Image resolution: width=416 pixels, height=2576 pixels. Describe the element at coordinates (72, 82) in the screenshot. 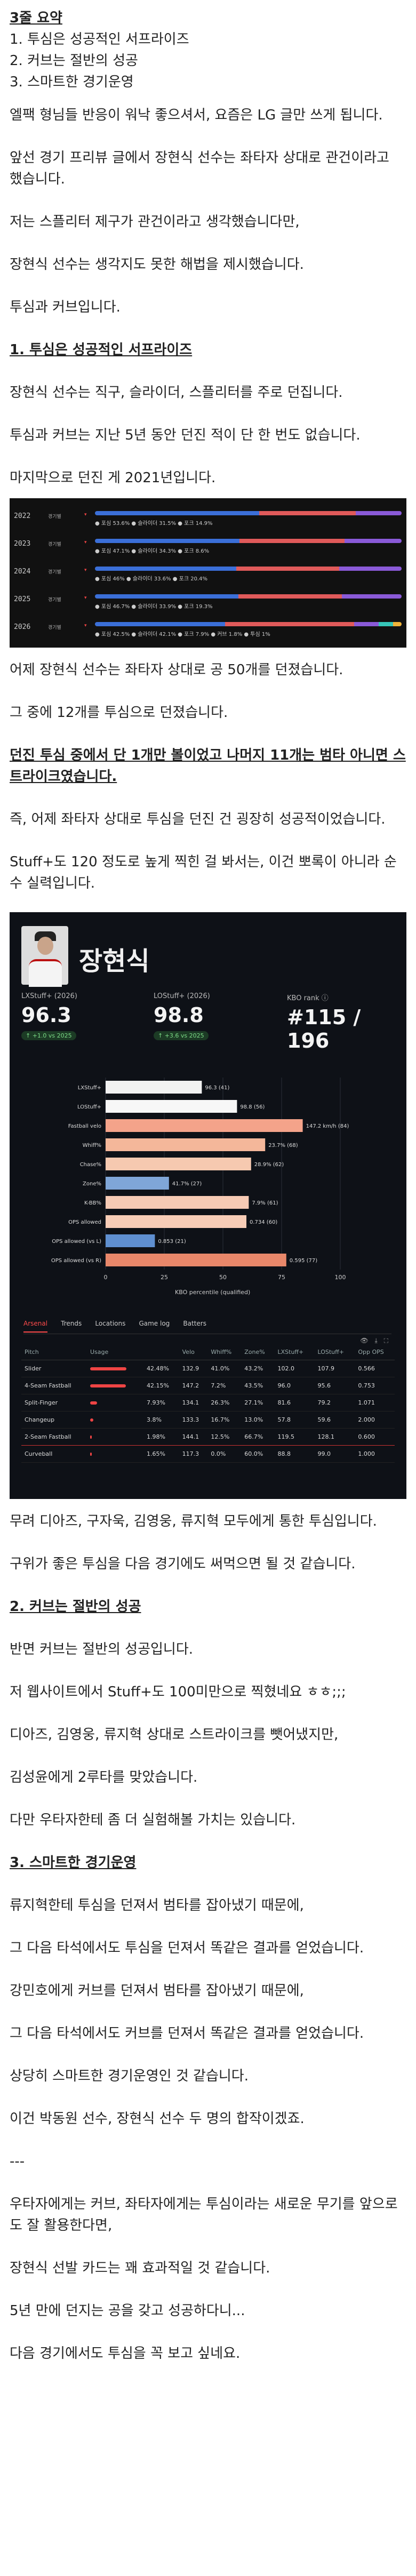

I see `summary-line-3: 3. 스마트한 경기운영` at that location.